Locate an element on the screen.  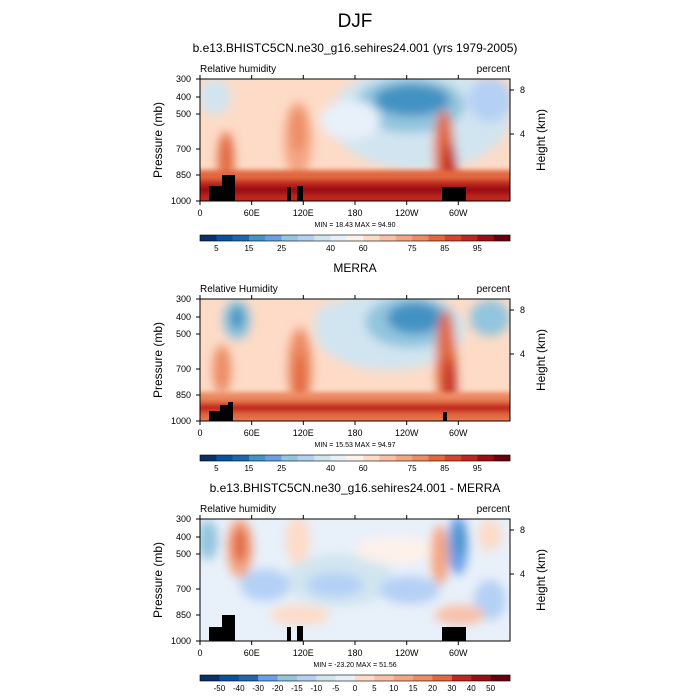
panel-title: MERRA is located at coordinates (354, 268).